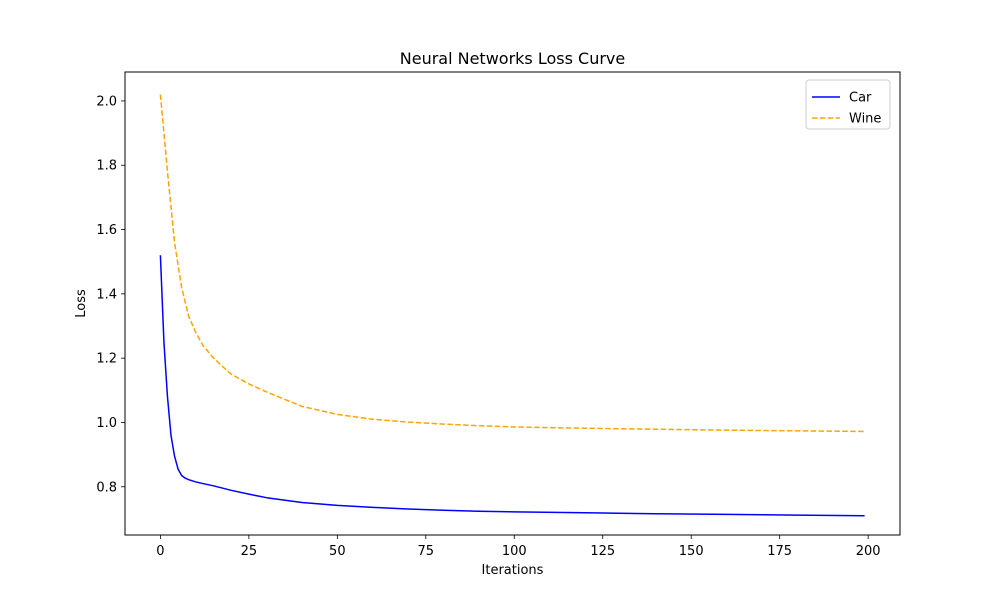 The width and height of the screenshot is (1000, 604). Describe the element at coordinates (865, 119) in the screenshot. I see `legend-label-wine: Wine` at that location.